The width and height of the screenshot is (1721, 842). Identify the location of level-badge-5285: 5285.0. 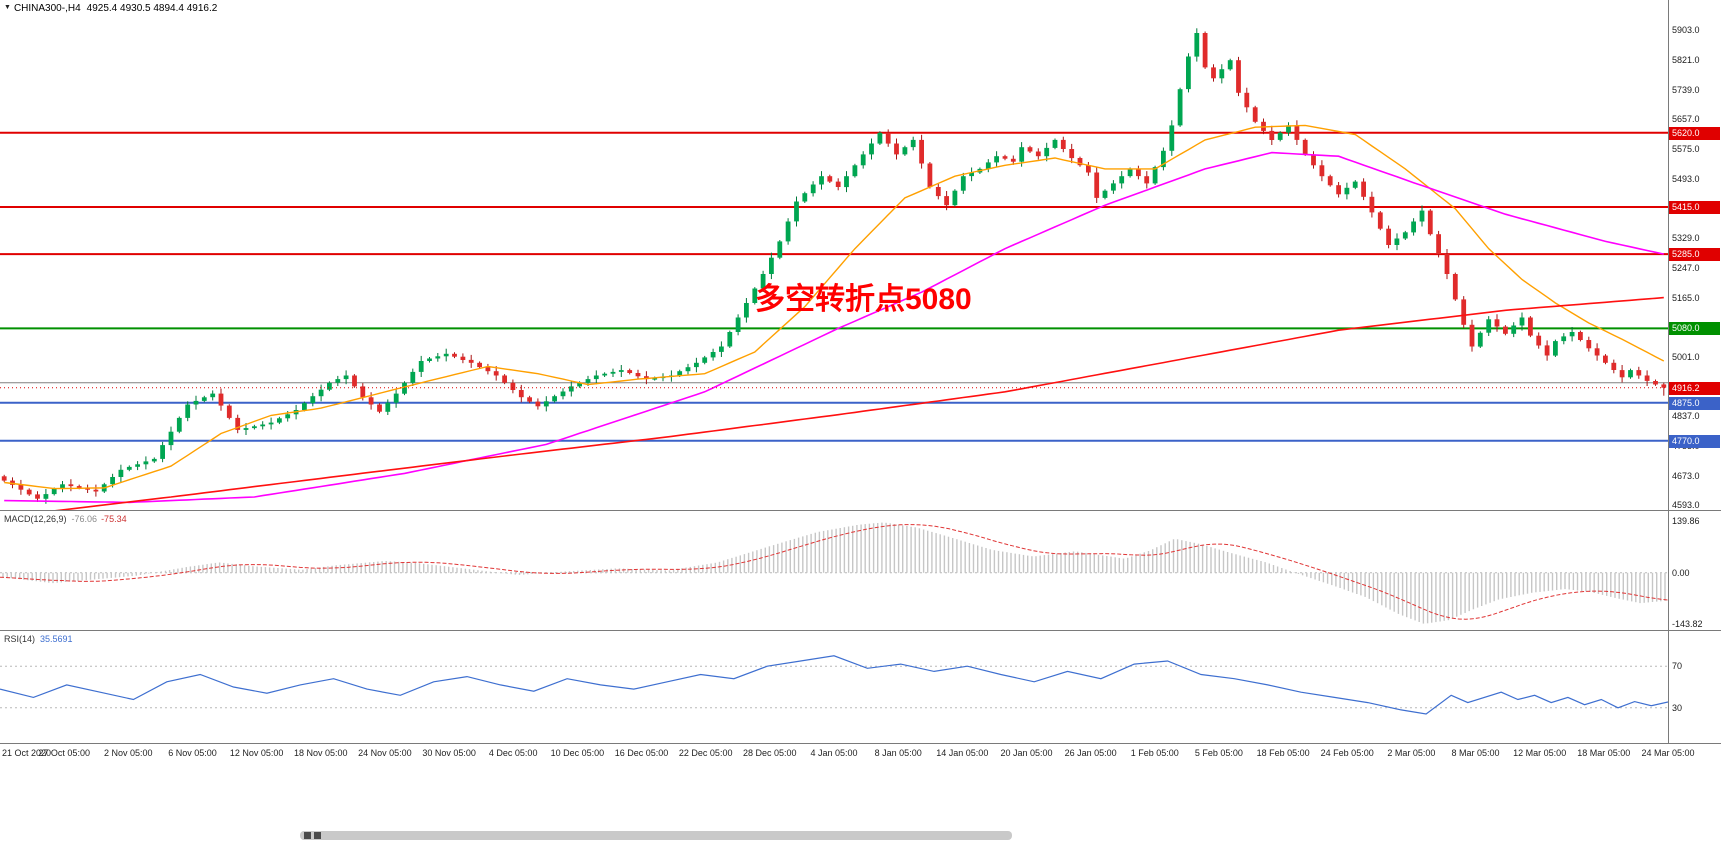
(1694, 255).